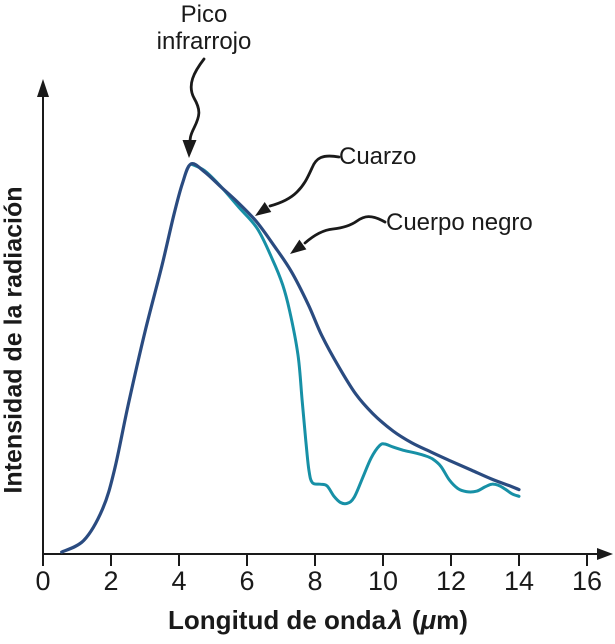 This screenshot has height=644, width=615. Describe the element at coordinates (287, 151) in the screenshot. I see `annotation-arrows` at that location.